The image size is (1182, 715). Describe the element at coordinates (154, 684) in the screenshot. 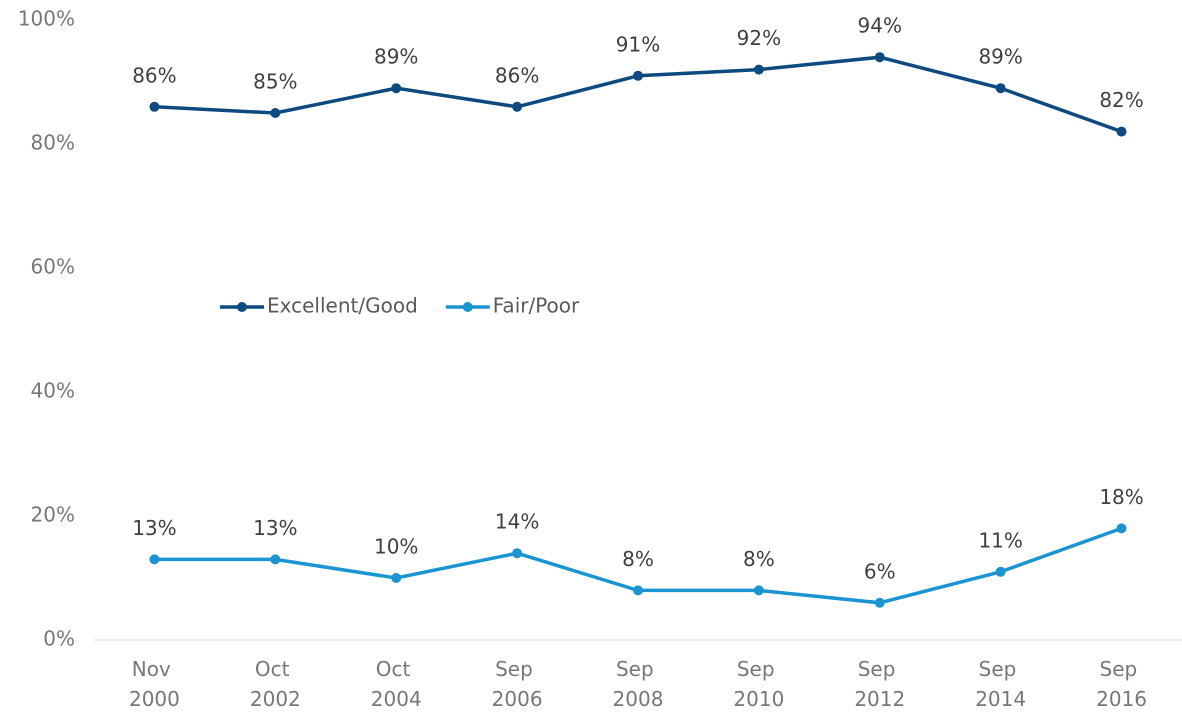

I see `x-tick-label: Nov 2000` at that location.